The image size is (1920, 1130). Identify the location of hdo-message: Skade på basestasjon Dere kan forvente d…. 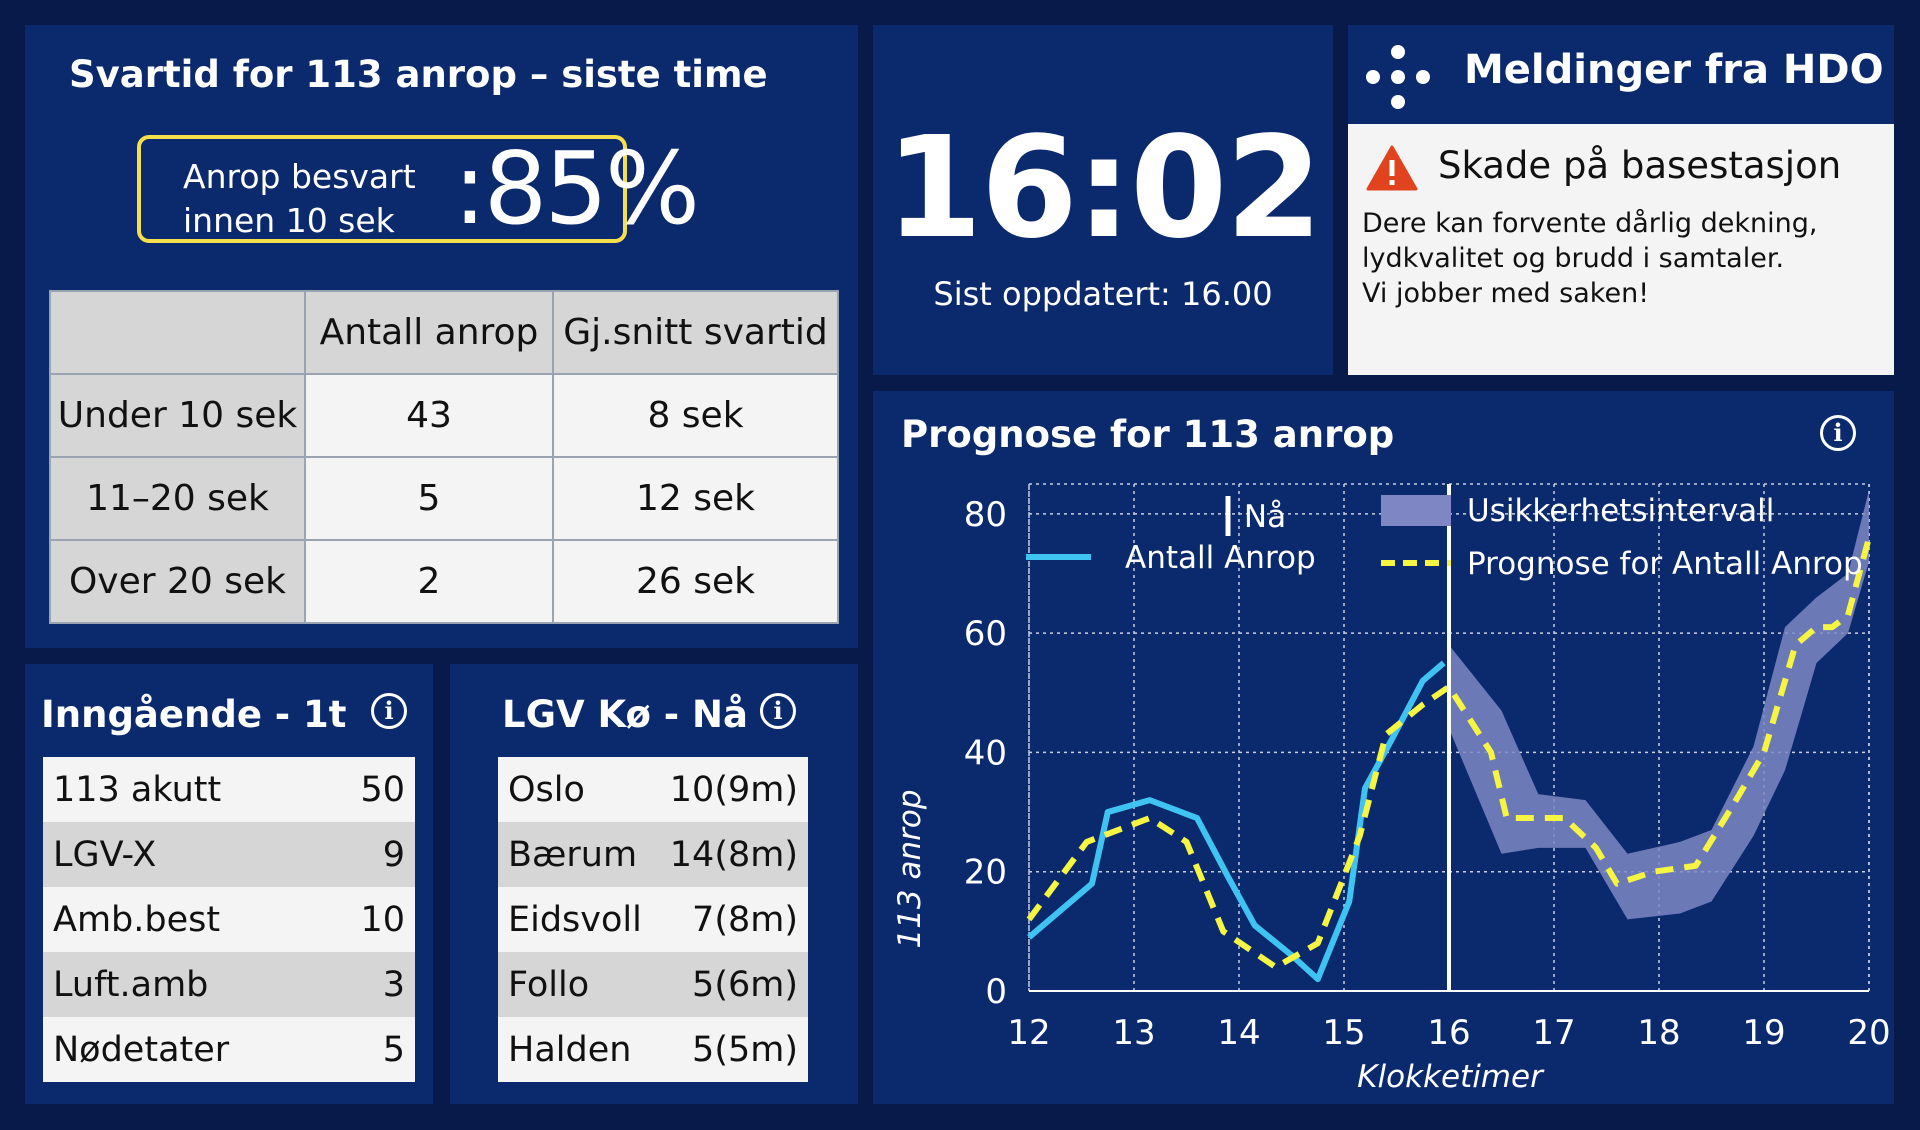
(1621, 249).